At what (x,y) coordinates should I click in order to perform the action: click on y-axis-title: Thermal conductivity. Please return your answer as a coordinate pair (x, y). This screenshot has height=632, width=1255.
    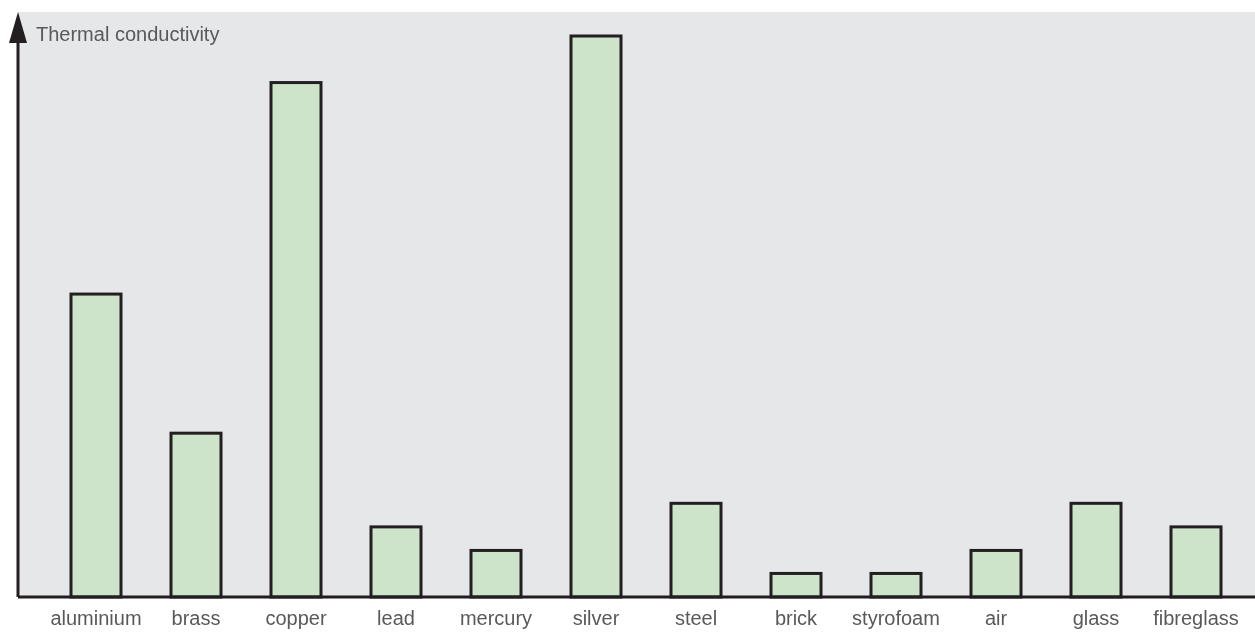
    Looking at the image, I should click on (128, 34).